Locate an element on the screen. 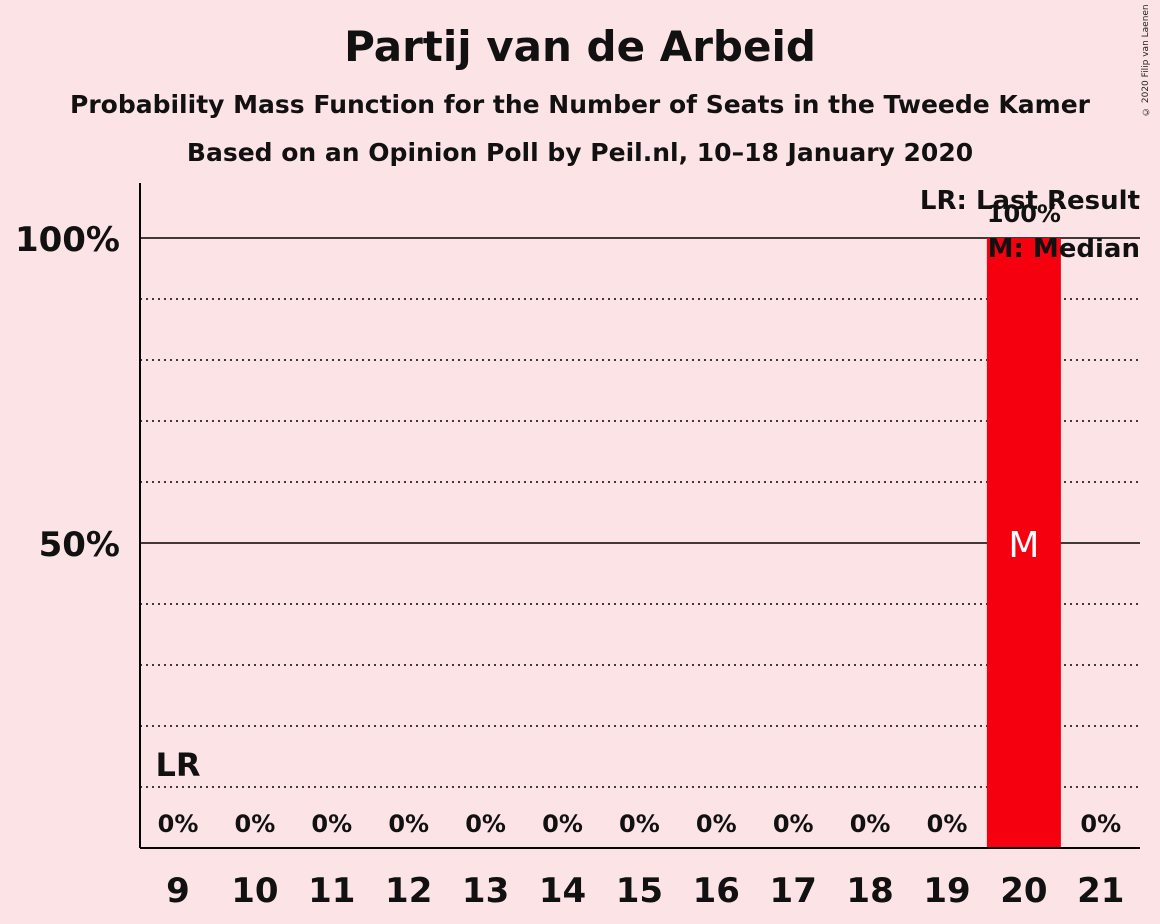 Image resolution: width=1160 pixels, height=924 pixels. x-tick-label: 11 is located at coordinates (331, 891).